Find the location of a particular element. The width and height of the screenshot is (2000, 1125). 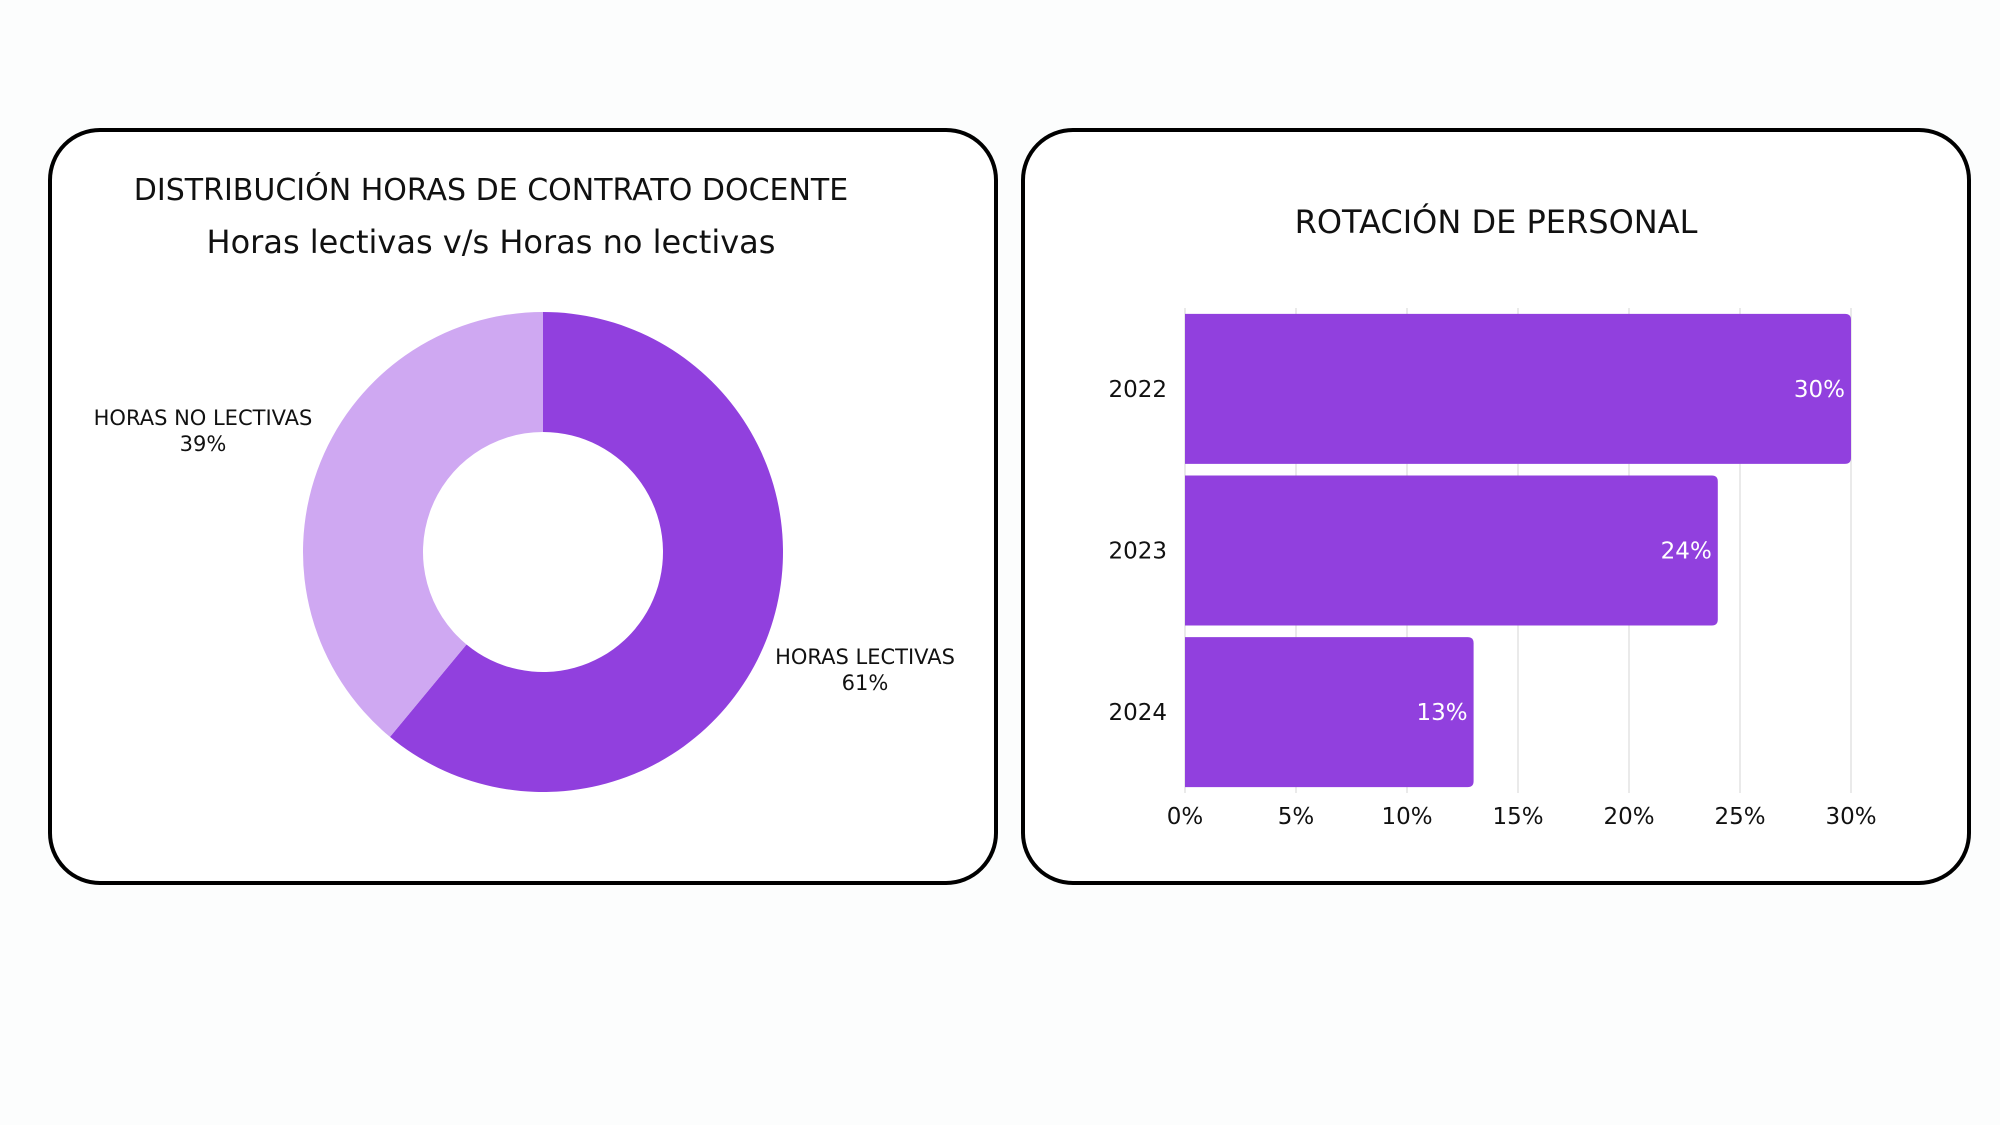

bar-x-ticks: 0% 5% 10% 15% 20% 25% 30% is located at coordinates (1522, 817).